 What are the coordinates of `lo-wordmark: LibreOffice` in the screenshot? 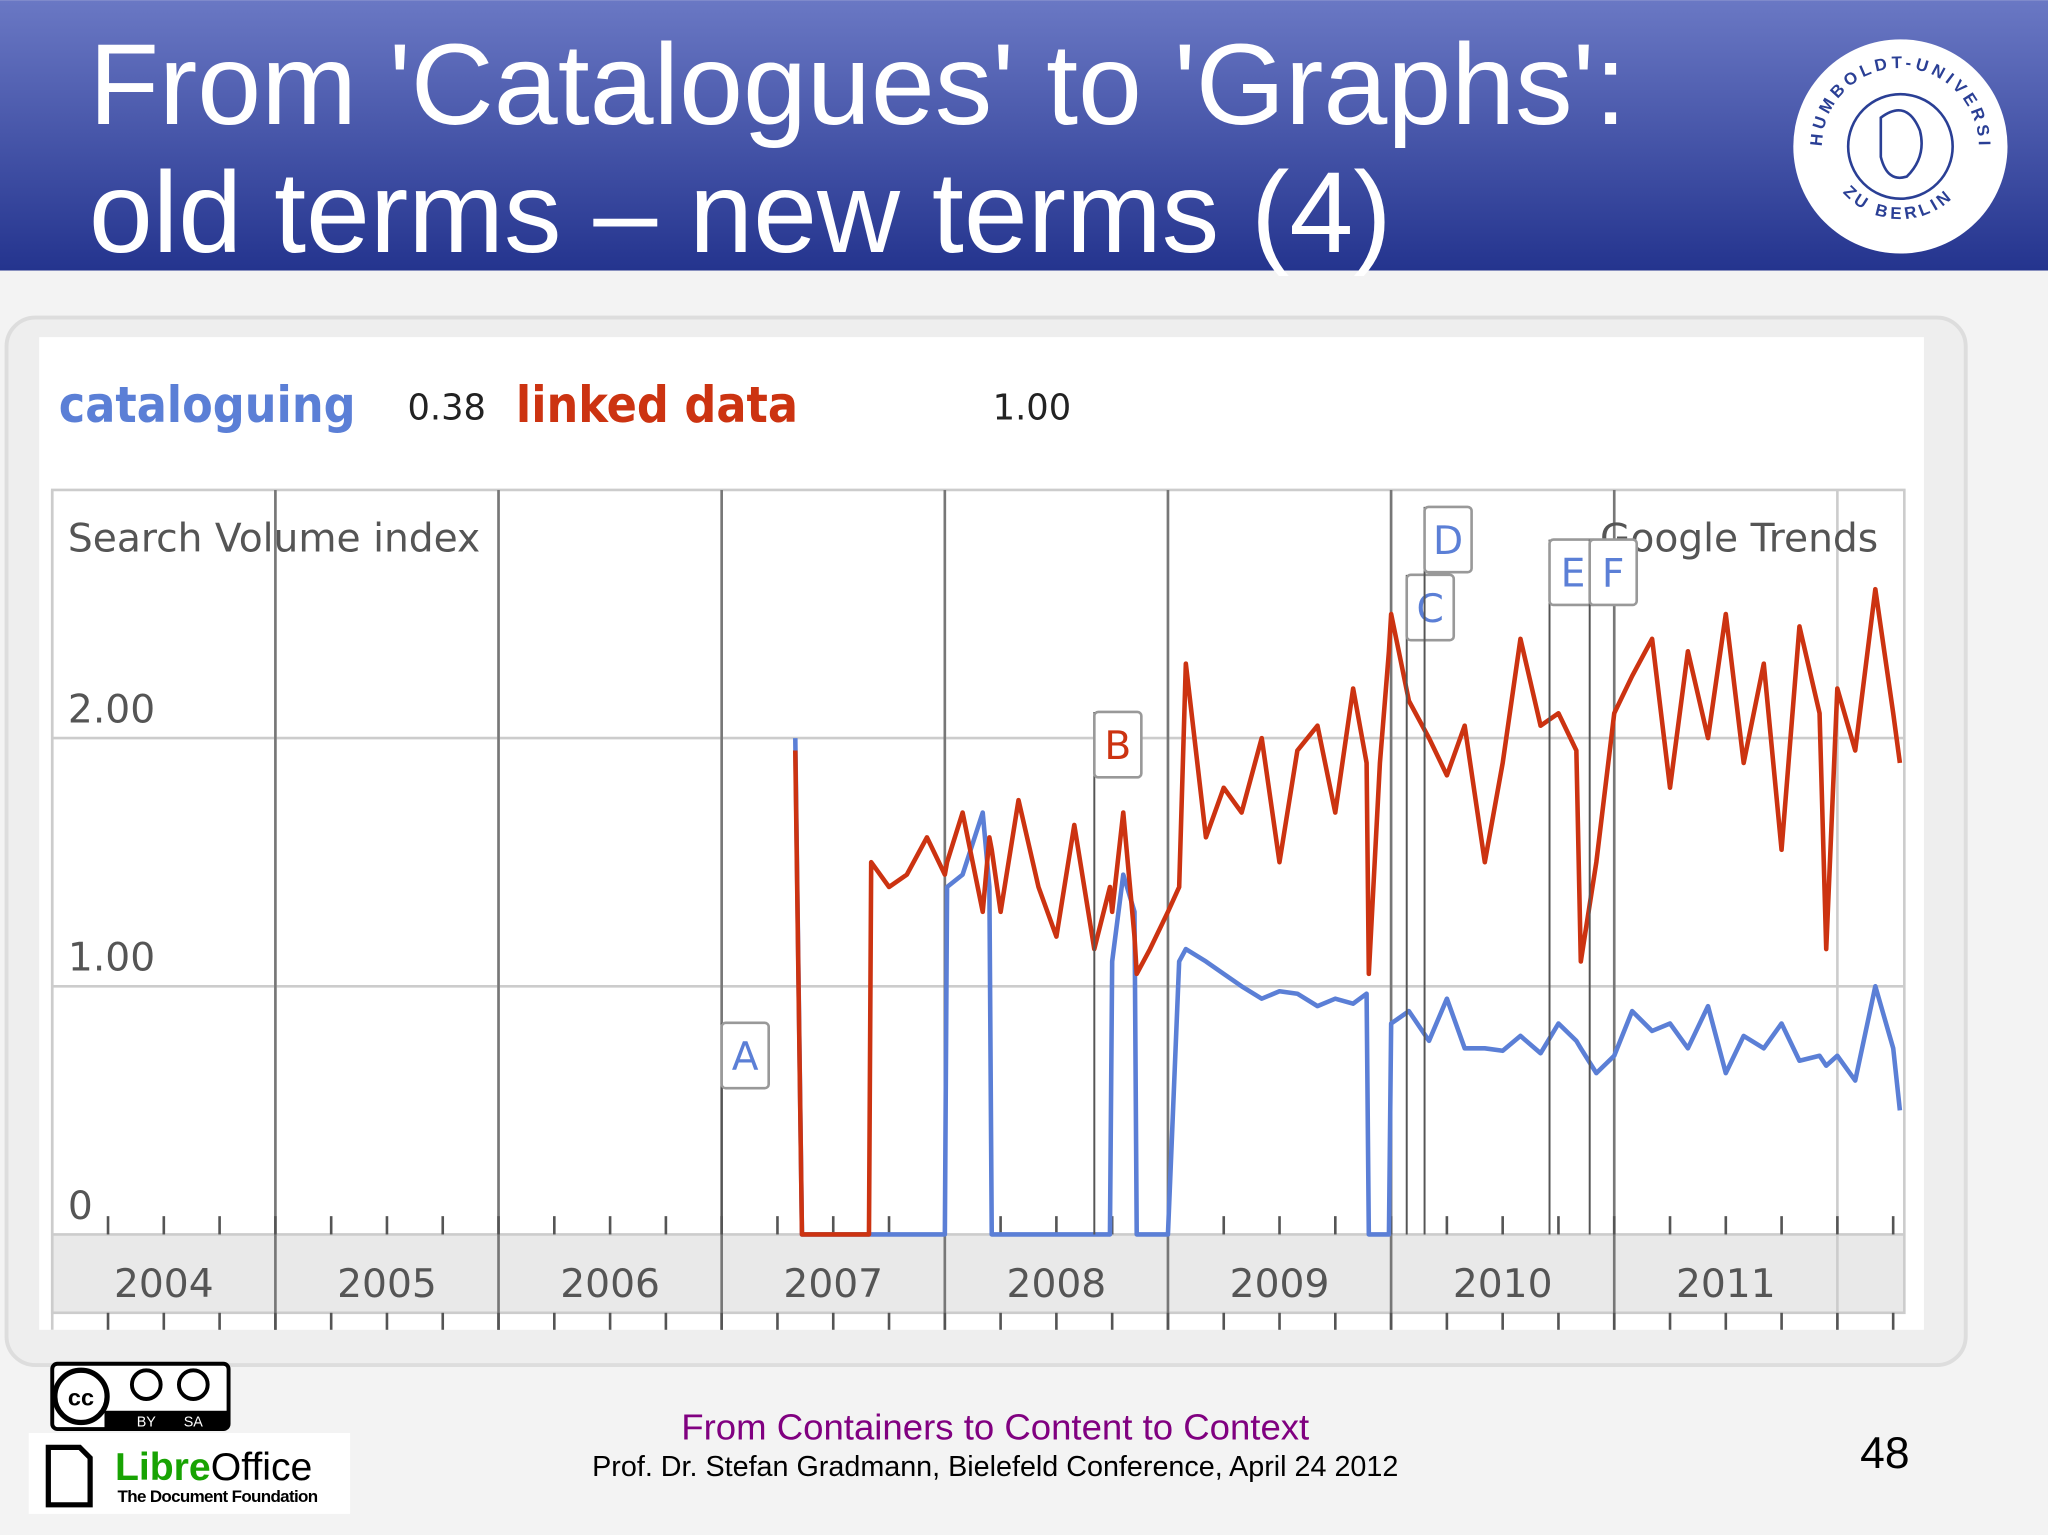 It's located at (213, 1467).